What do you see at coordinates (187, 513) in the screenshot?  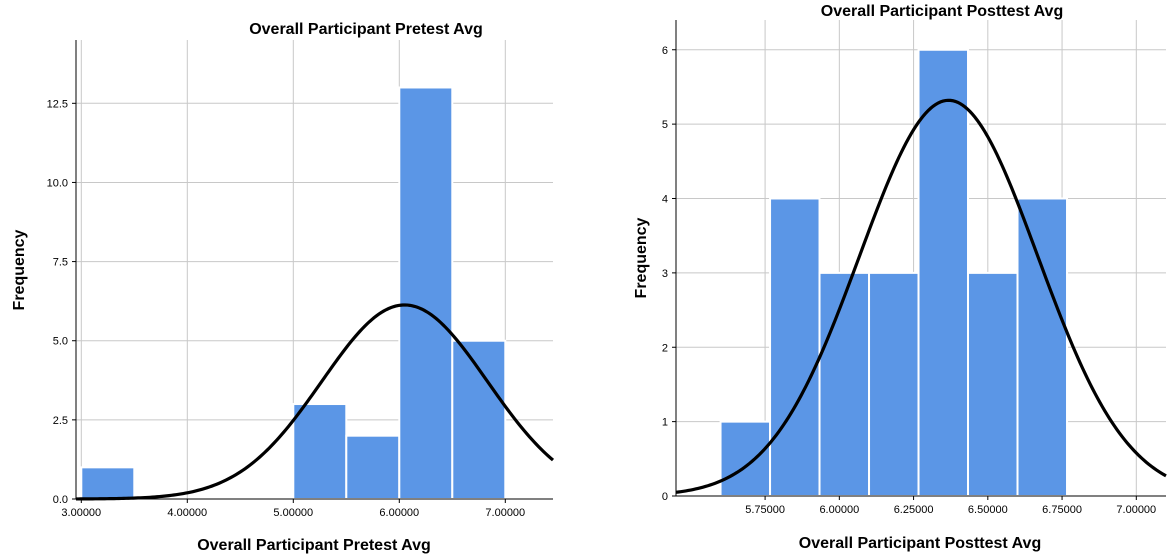 I see `x-tick-label: 4.00000` at bounding box center [187, 513].